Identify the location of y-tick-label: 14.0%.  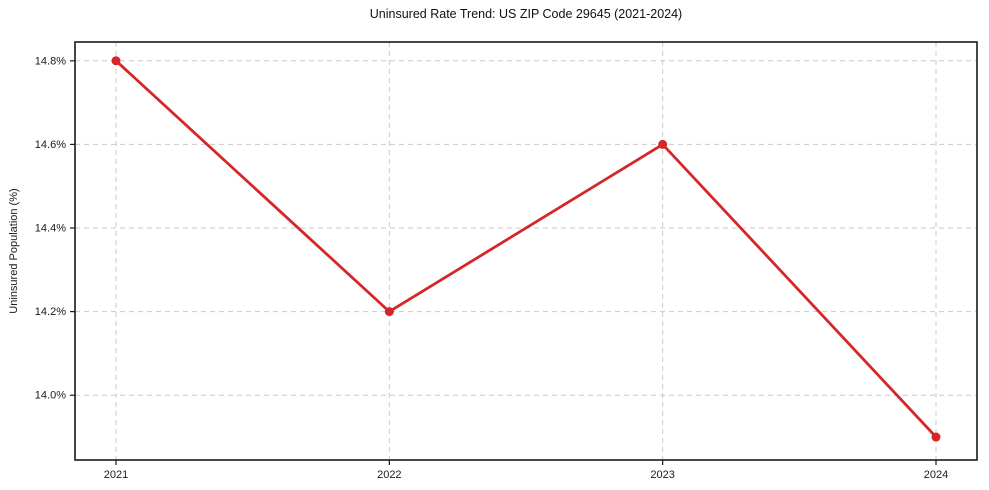
(50, 396).